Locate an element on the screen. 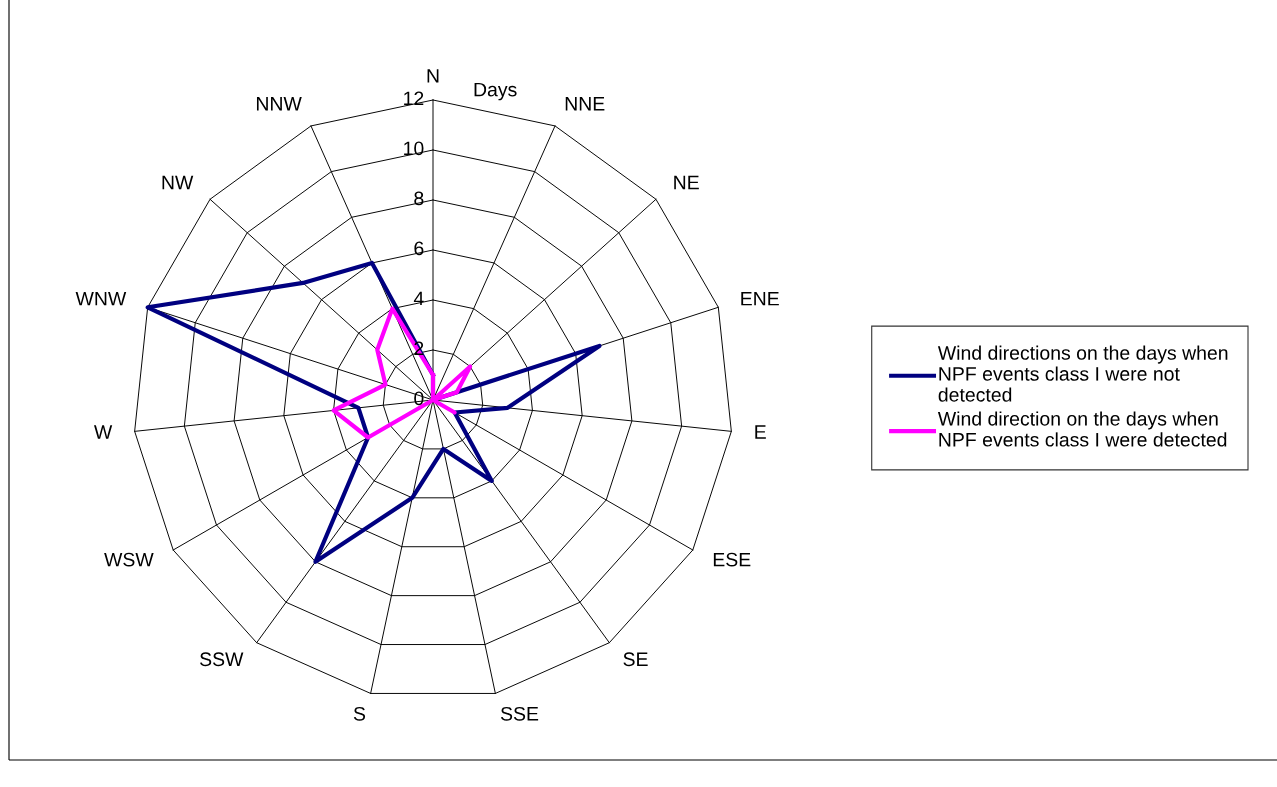 The image size is (1277, 787). spoke-label: E is located at coordinates (760, 432).